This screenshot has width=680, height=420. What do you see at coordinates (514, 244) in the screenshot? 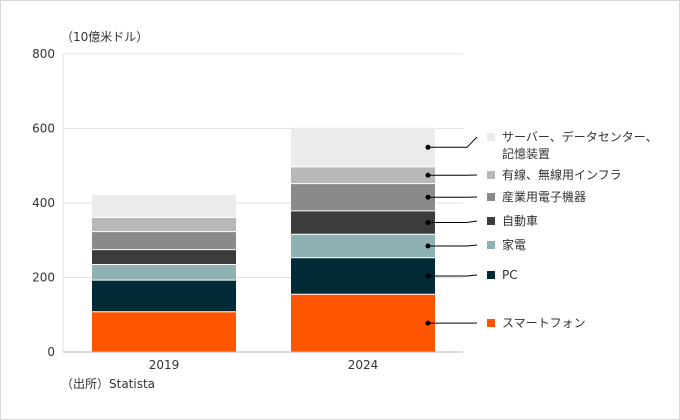
I see `legend-label-2: 家電` at bounding box center [514, 244].